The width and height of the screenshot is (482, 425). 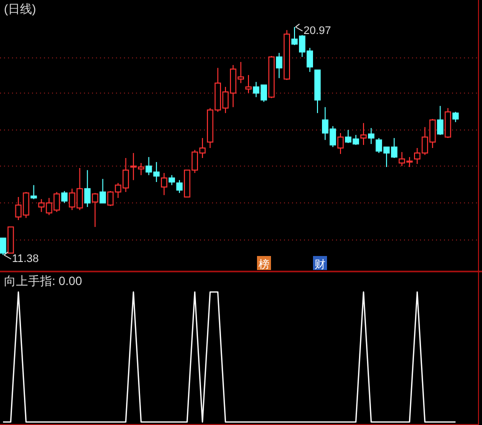 I want to click on annotation: 11.38, so click(x=25, y=259).